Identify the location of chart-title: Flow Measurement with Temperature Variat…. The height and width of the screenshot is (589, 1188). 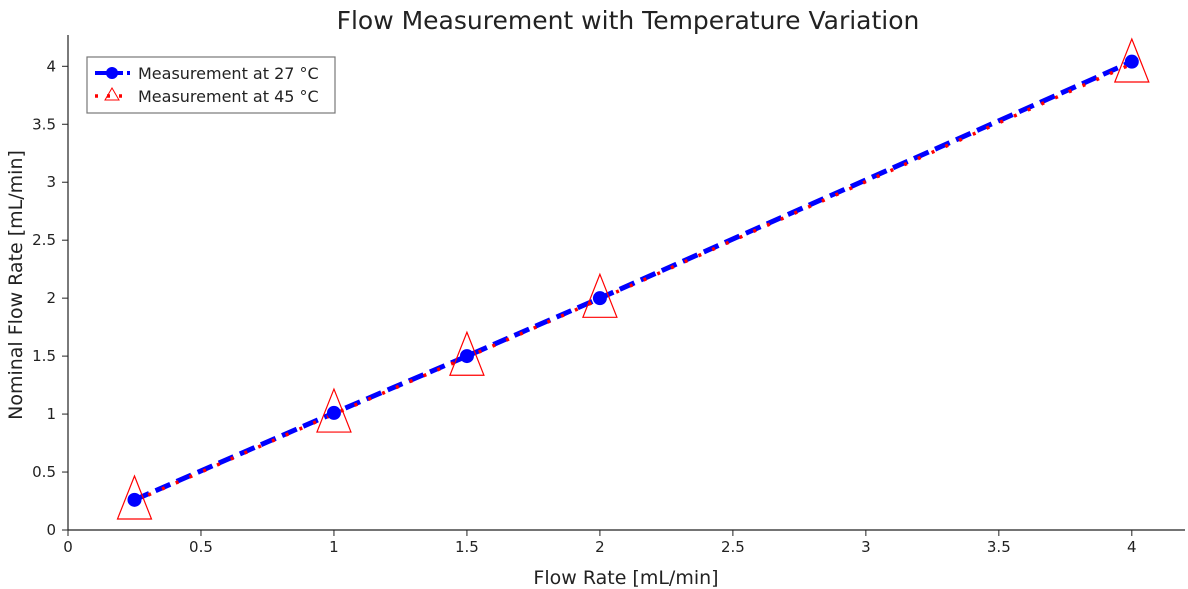
(628, 20).